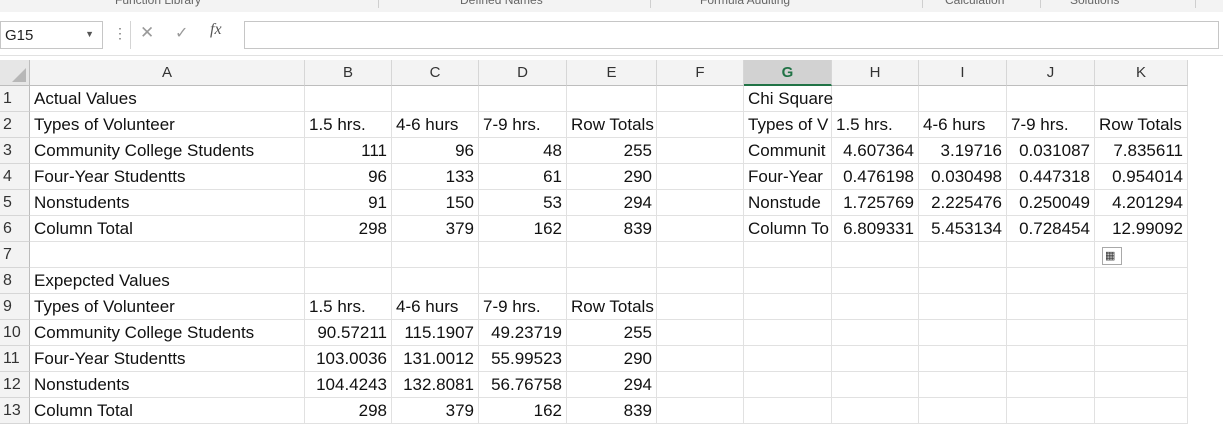 The height and width of the screenshot is (432, 1223). Describe the element at coordinates (700, 281) in the screenshot. I see `cell-f8` at that location.